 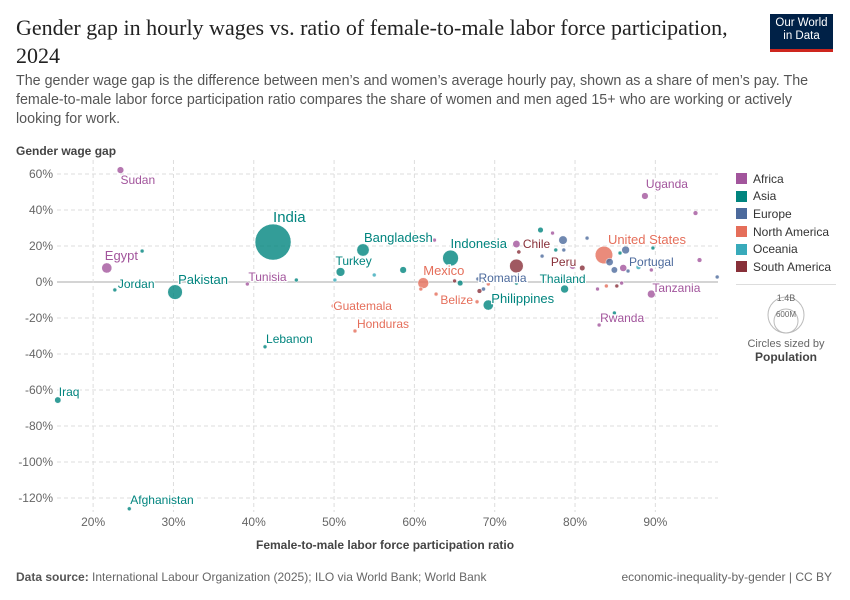 What do you see at coordinates (173, 522) in the screenshot?
I see `x-tick-label: 30%` at bounding box center [173, 522].